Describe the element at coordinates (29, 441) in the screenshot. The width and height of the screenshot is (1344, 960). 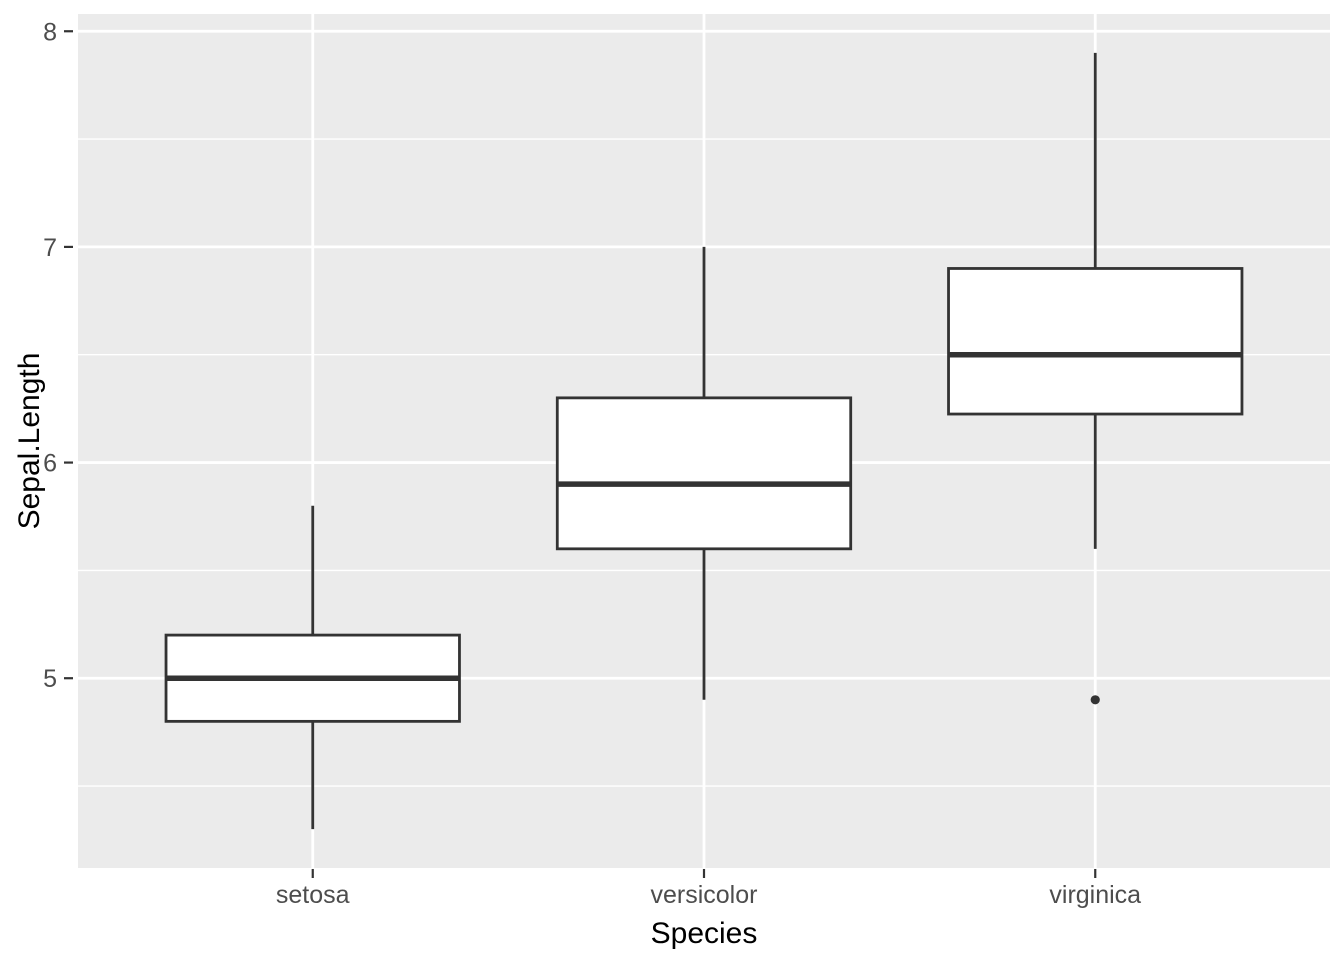
I see `y-axis-title: Sepal.Length` at that location.